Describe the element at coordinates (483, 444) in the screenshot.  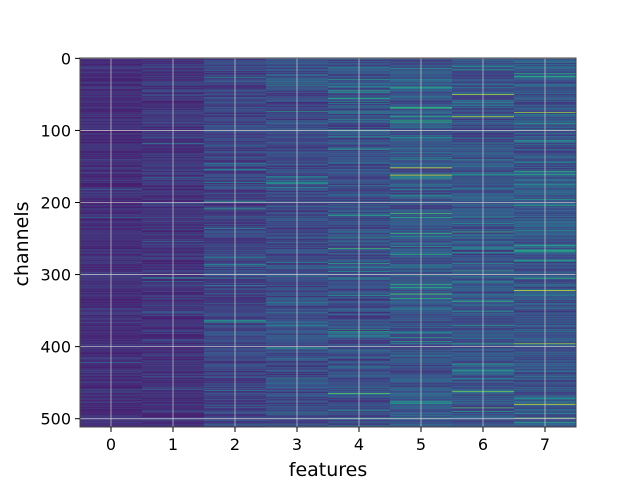
I see `x-tick-label: 6` at that location.